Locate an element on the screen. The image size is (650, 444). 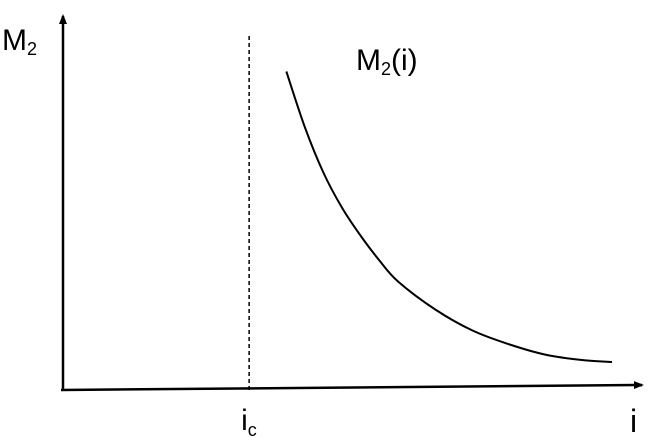
curve-annotation: M2(i) is located at coordinates (387, 61).